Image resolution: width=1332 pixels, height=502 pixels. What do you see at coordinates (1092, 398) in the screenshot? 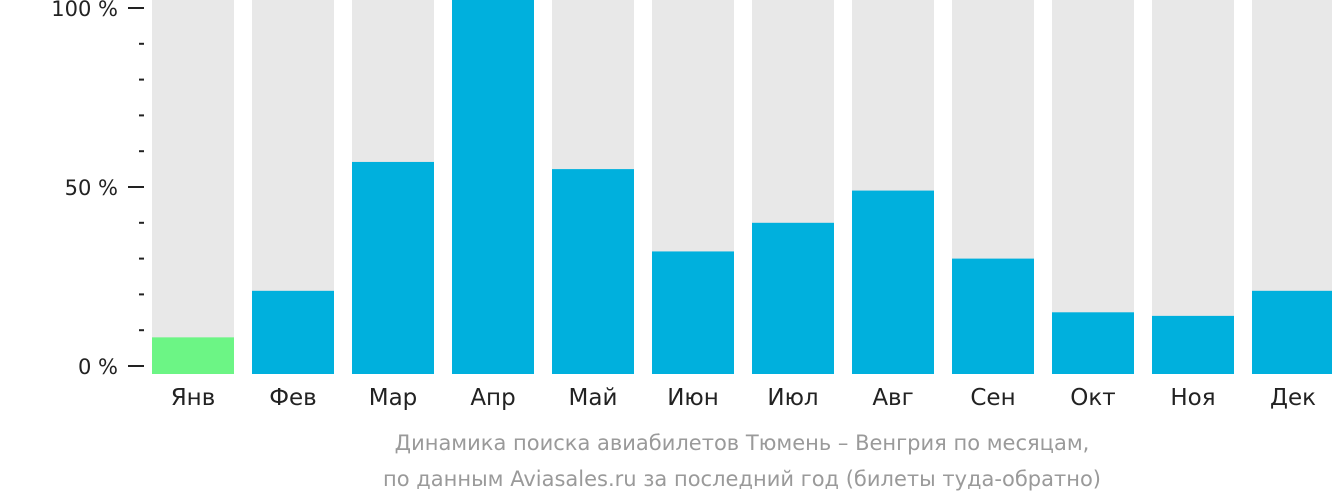
I see `x-tick-label-9: Окт` at bounding box center [1092, 398].